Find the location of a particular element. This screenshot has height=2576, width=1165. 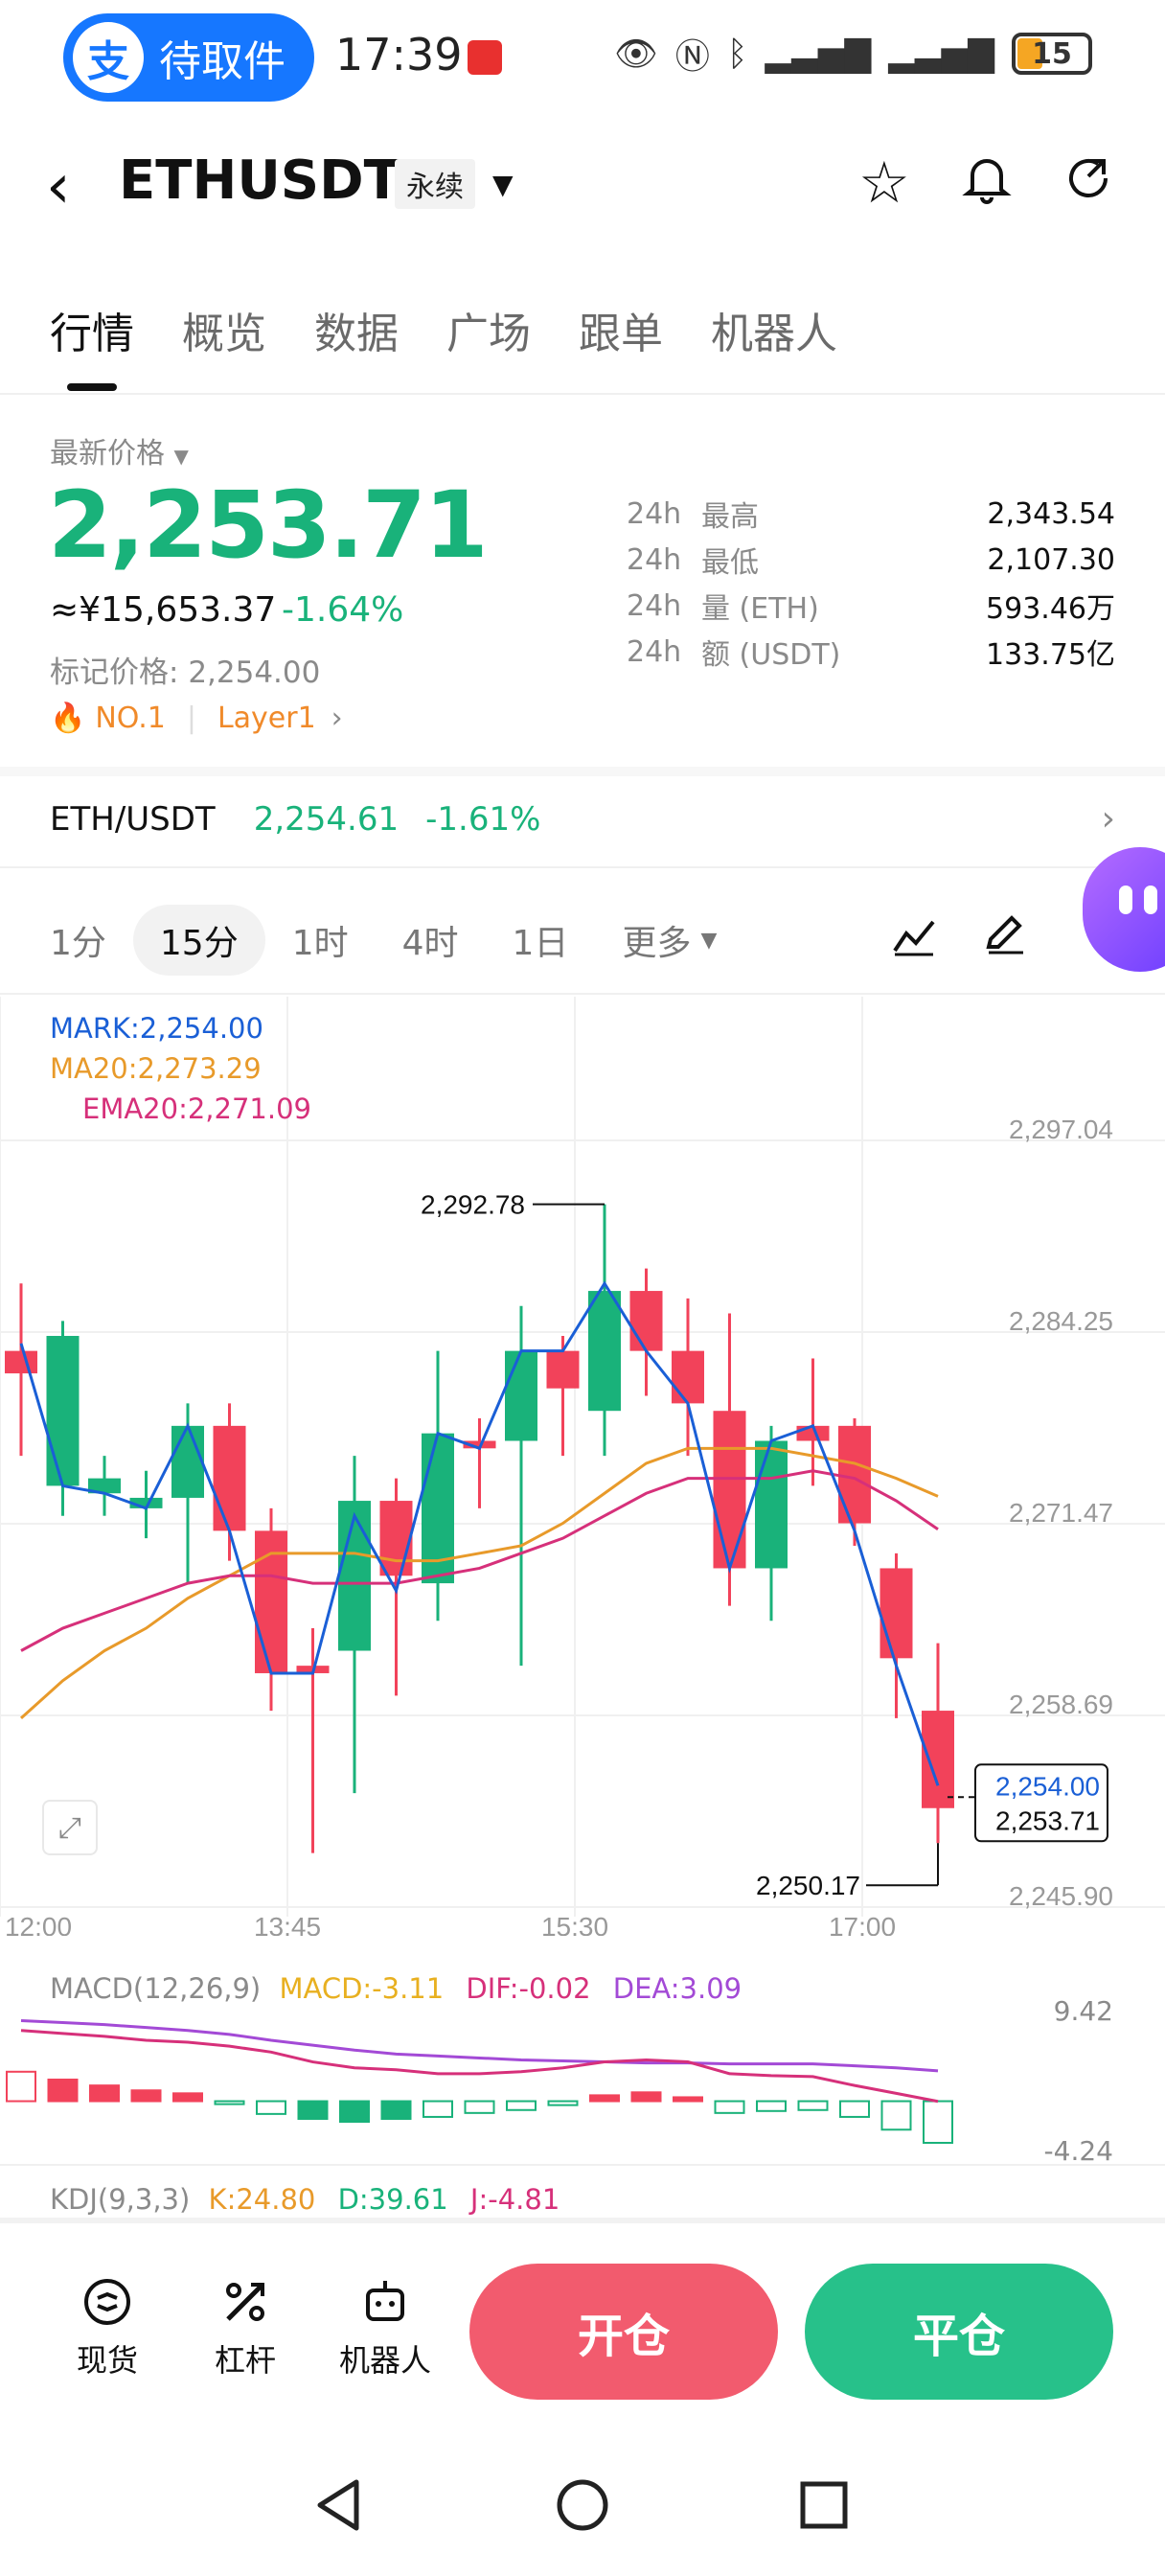

tab-robot: 机器人 is located at coordinates (774, 334).